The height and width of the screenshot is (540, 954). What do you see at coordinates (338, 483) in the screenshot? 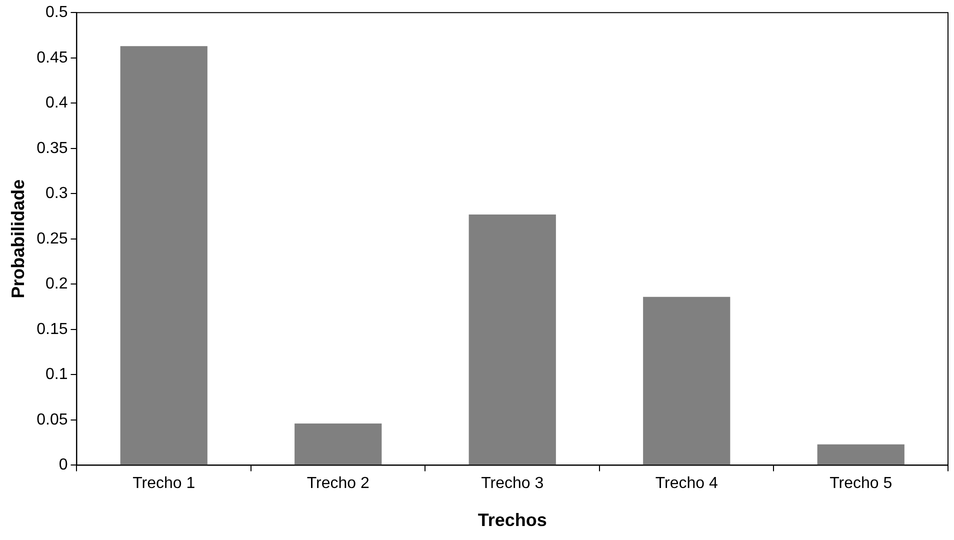
I see `x-tick-label: Trecho 2` at bounding box center [338, 483].